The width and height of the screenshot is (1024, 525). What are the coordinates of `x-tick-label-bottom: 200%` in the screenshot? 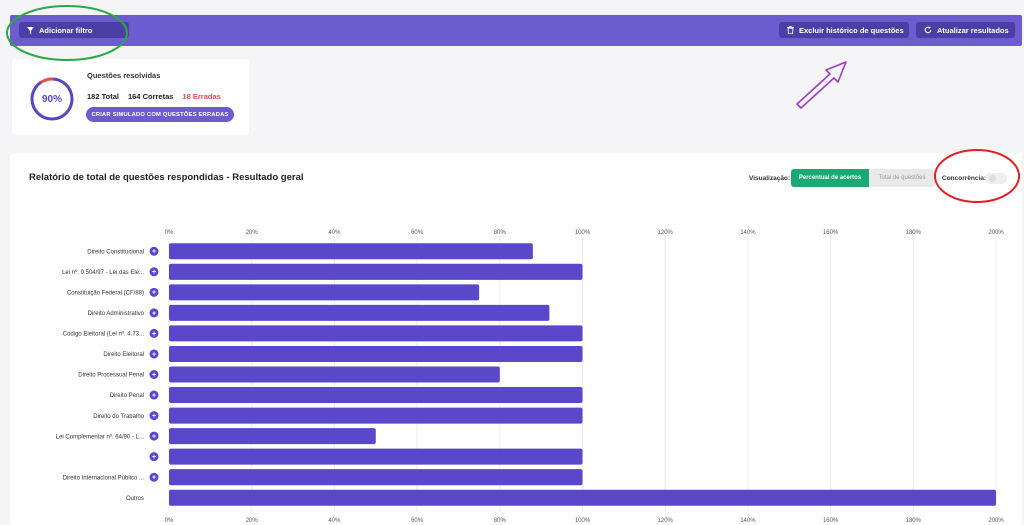 It's located at (996, 520).